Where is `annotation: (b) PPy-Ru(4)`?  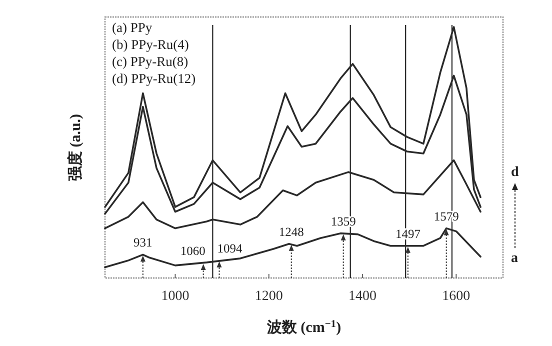
annotation: (b) PPy-Ru(4) is located at coordinates (150, 44).